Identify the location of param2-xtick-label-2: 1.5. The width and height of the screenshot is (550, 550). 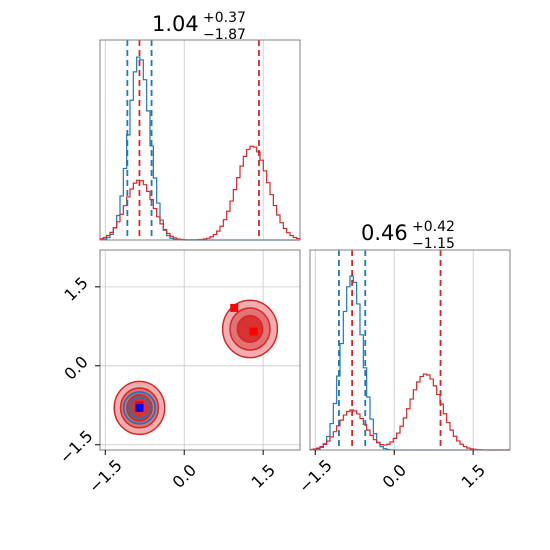
(473, 475).